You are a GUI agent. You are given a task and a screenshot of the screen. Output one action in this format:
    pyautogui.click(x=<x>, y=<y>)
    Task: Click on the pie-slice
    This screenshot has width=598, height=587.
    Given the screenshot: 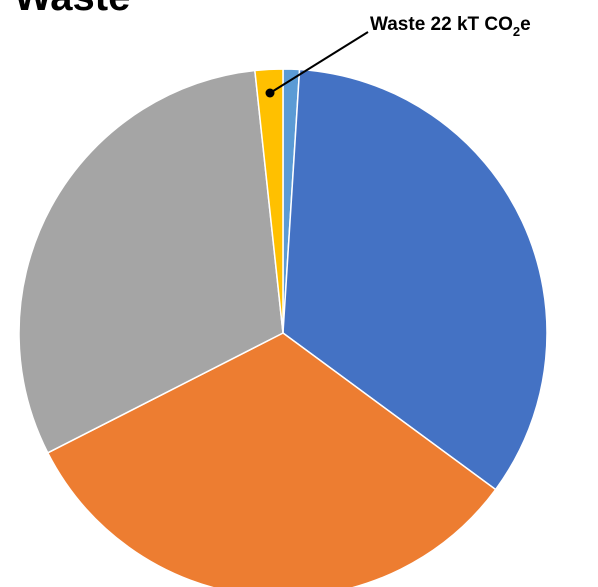 What is the action you would take?
    pyautogui.click(x=269, y=201)
    